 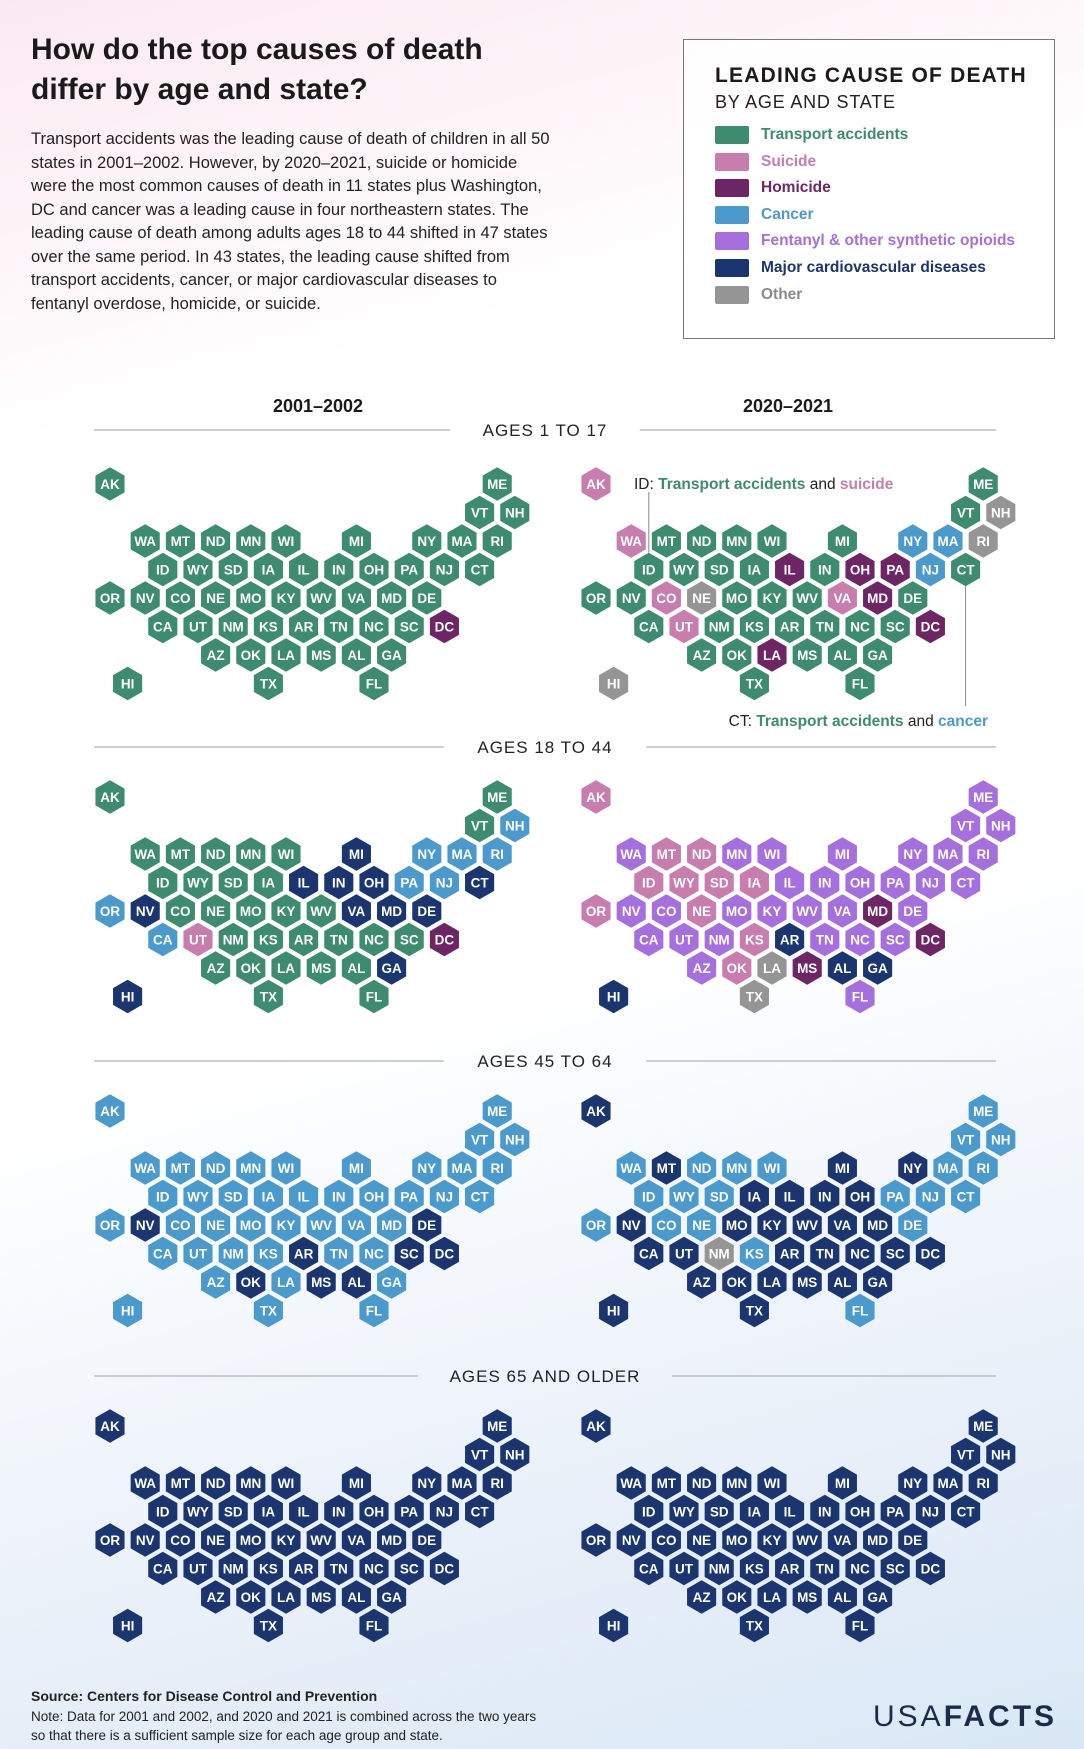 I want to click on state-hex-nj: NJ, so click(x=444, y=1511).